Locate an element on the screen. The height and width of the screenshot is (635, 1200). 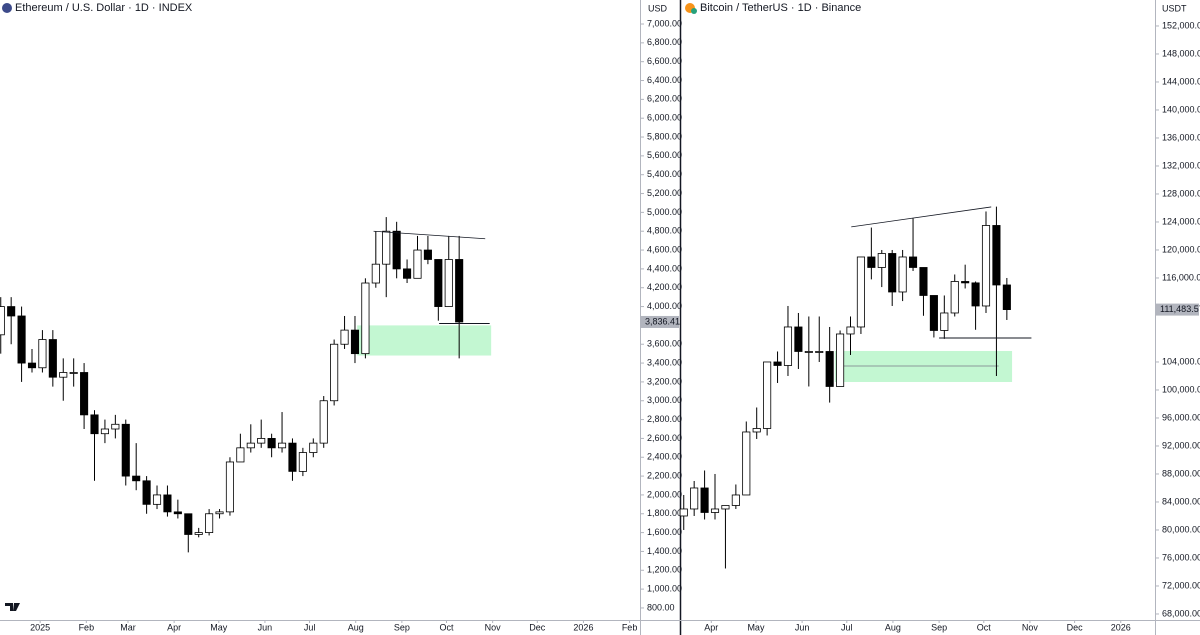
zone is located at coordinates (923, 366).